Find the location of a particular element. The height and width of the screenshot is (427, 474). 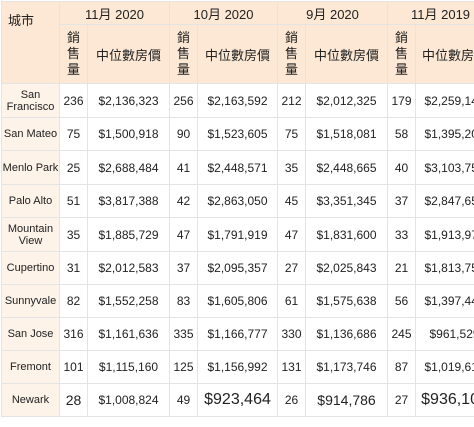

median-price-cell: $1,552,258 is located at coordinates (129, 301).